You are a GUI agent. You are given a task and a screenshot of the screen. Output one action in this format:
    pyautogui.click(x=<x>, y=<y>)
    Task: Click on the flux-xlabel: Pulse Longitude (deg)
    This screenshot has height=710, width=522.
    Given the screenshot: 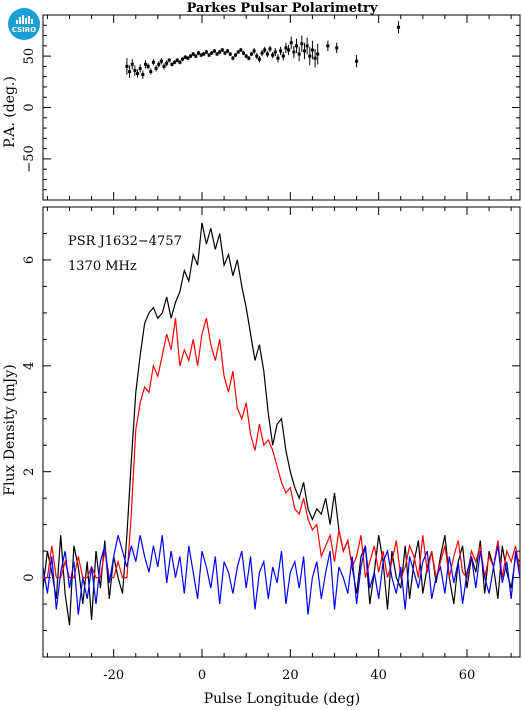 What is the action you would take?
    pyautogui.click(x=282, y=699)
    